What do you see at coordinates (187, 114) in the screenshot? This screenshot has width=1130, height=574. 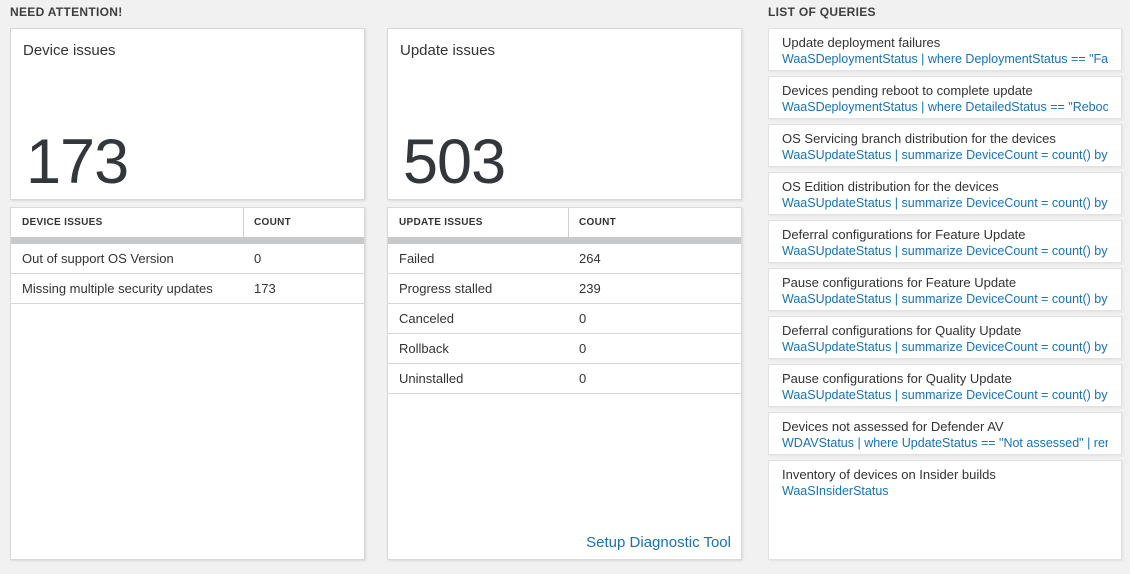 I see `device-issues-tile: Device issues 173` at bounding box center [187, 114].